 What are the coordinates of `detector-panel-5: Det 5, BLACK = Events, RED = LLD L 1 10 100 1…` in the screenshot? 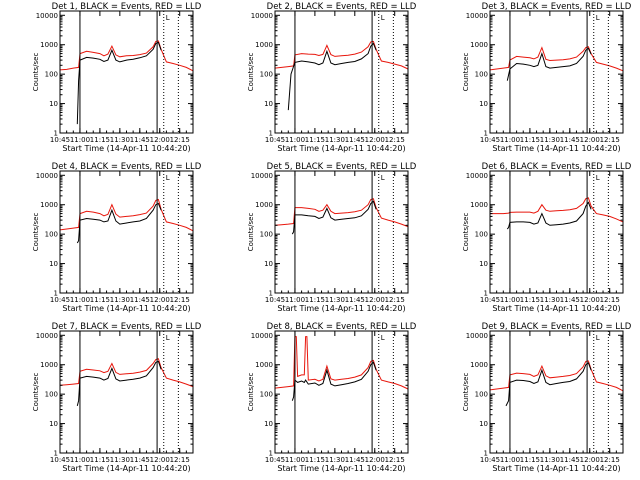 It's located at (332, 237).